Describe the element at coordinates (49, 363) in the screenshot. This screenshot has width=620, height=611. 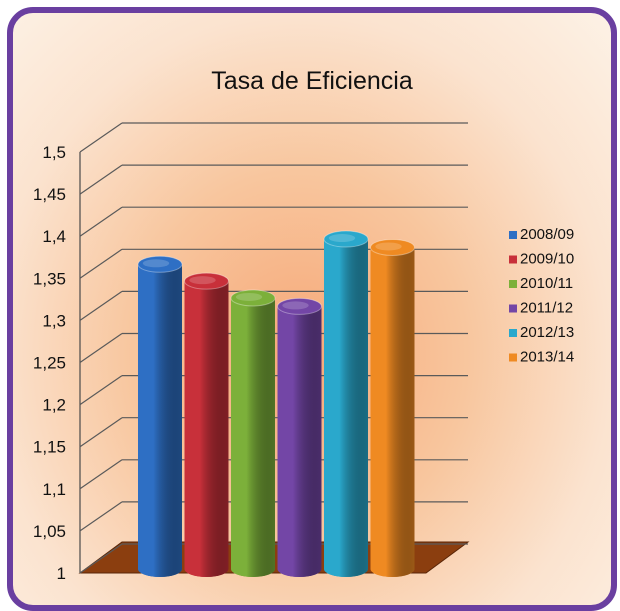
I see `y-tick-label: 1,25` at that location.